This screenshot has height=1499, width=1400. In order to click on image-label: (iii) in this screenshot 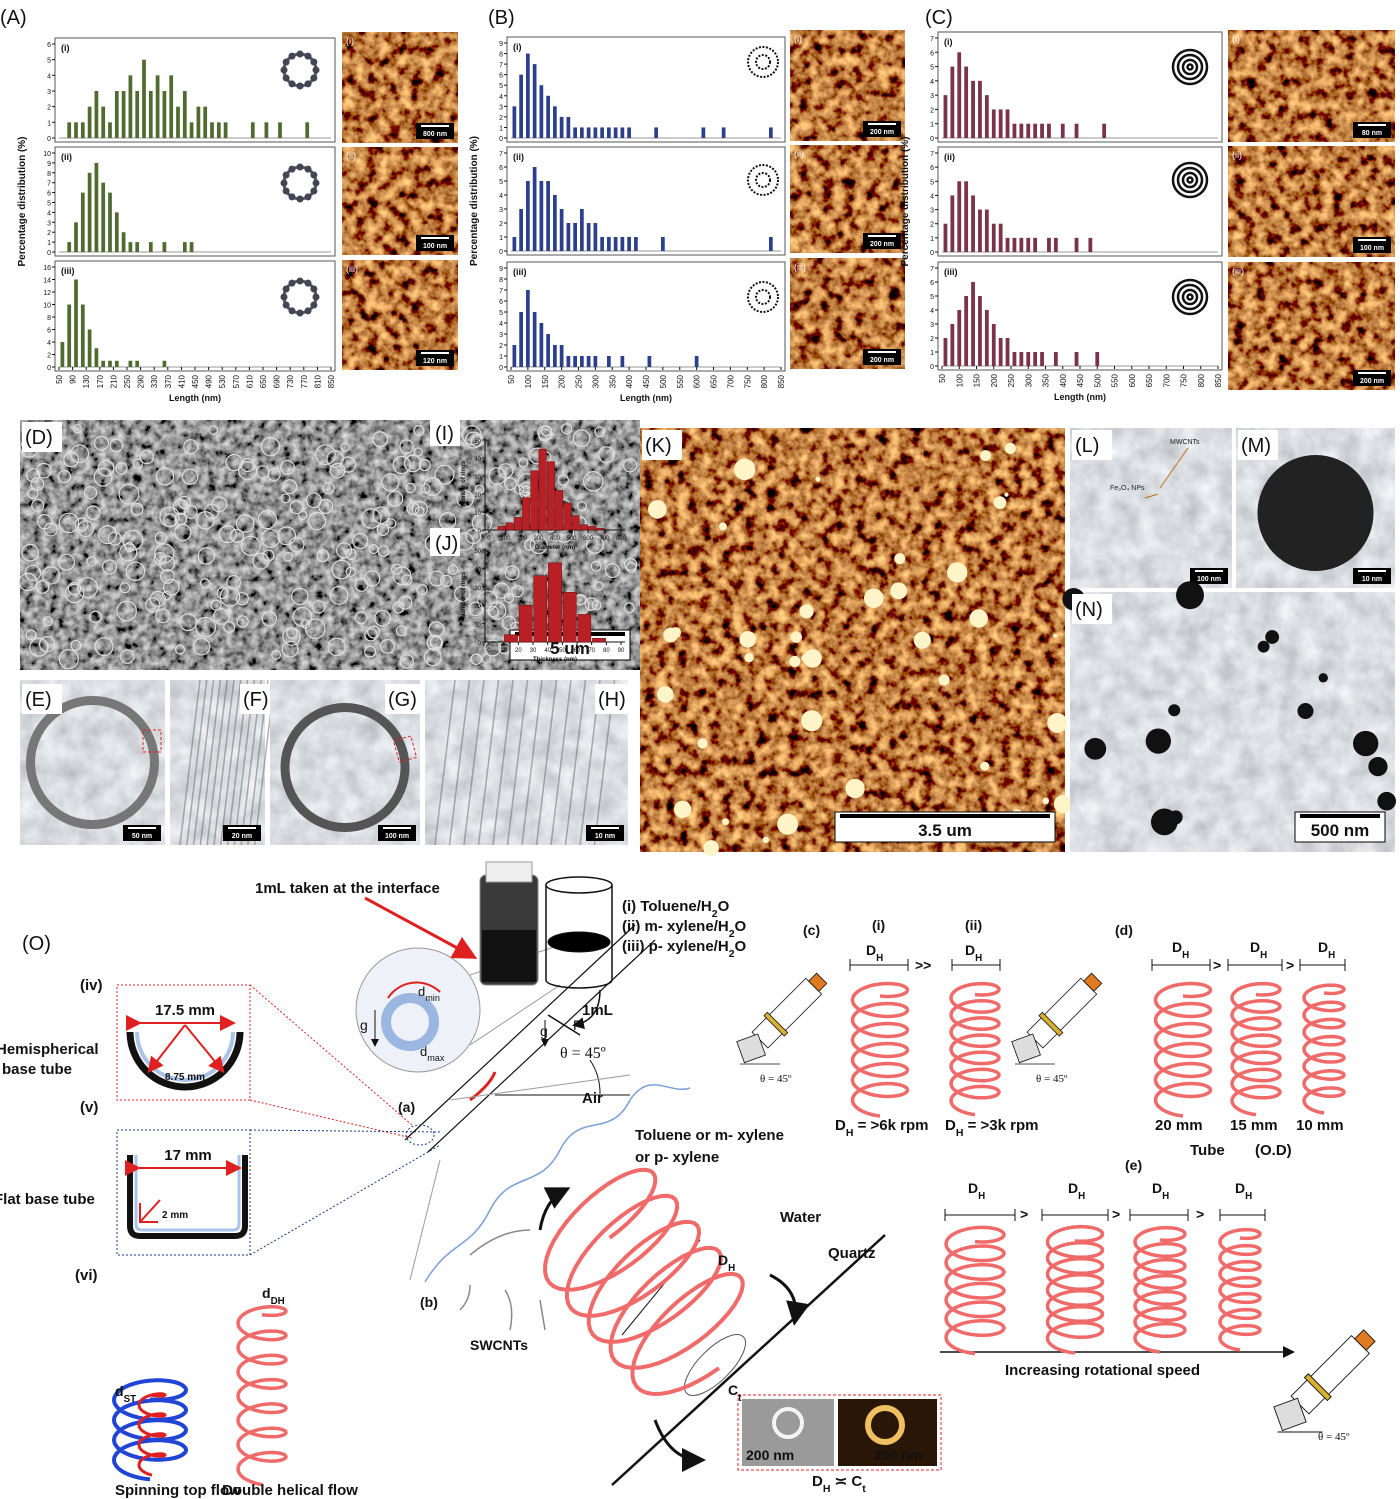, I will do `click(352, 269)`.